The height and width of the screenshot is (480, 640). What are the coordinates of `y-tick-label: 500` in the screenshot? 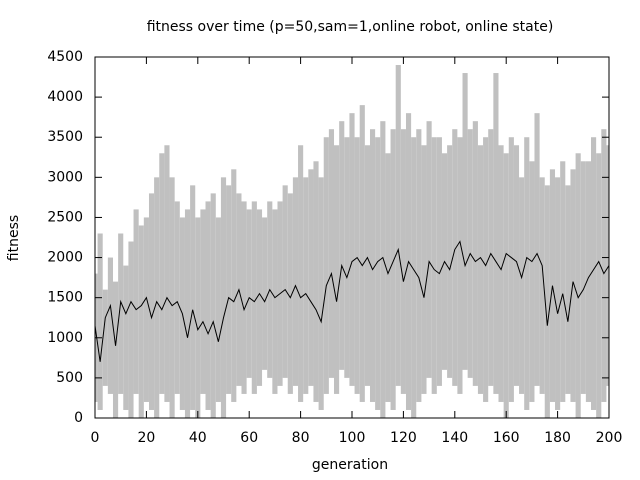 It's located at (69, 378).